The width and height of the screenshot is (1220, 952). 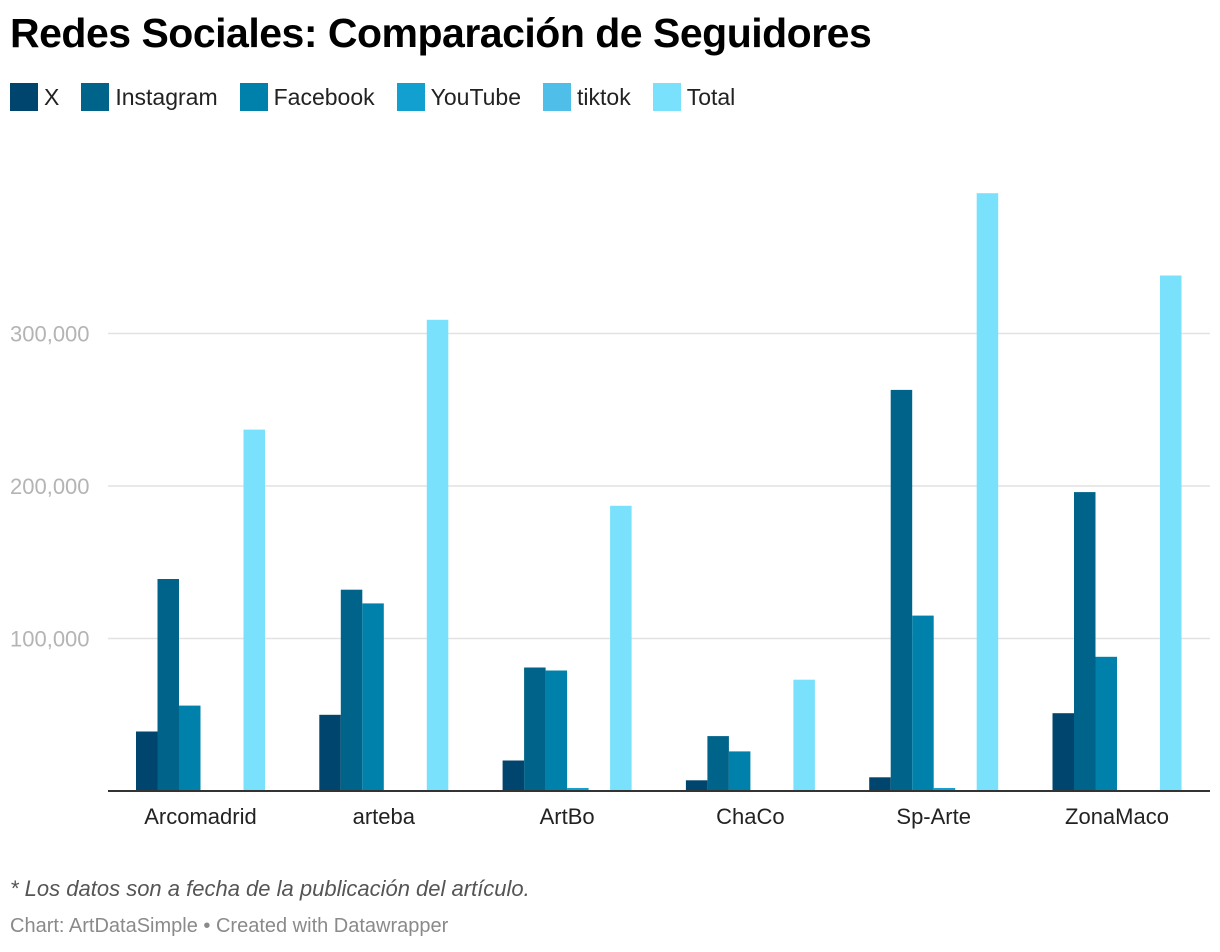 What do you see at coordinates (556, 731) in the screenshot?
I see `bar-facebook-artbo` at bounding box center [556, 731].